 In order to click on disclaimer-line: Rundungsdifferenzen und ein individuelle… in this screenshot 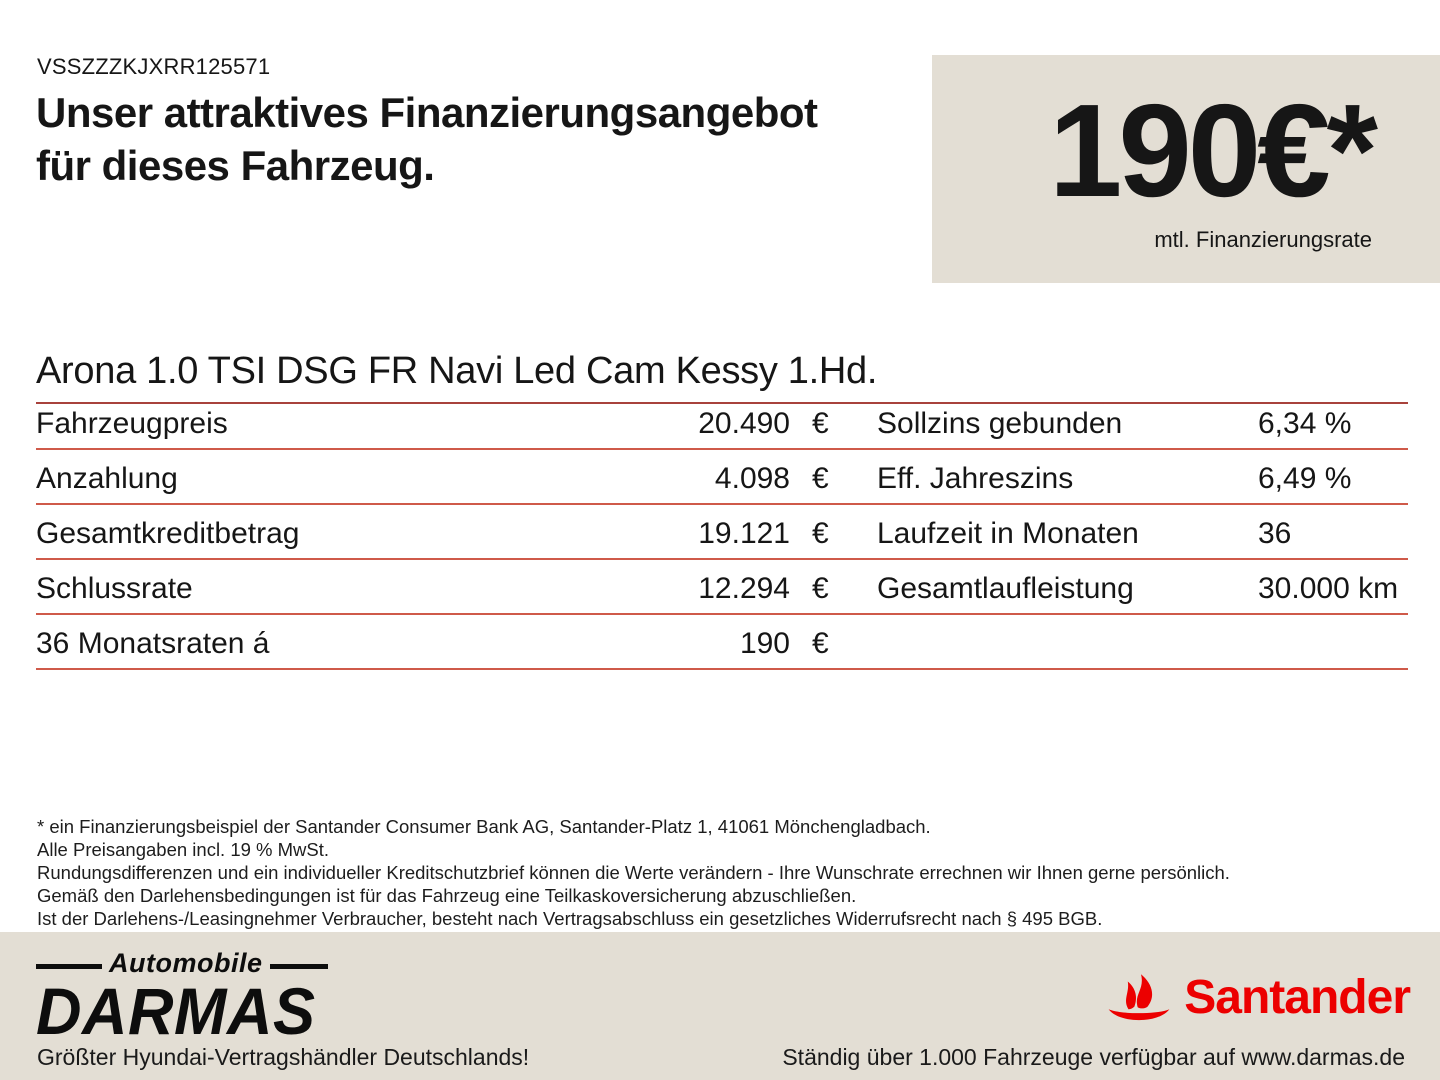, I will do `click(633, 872)`.